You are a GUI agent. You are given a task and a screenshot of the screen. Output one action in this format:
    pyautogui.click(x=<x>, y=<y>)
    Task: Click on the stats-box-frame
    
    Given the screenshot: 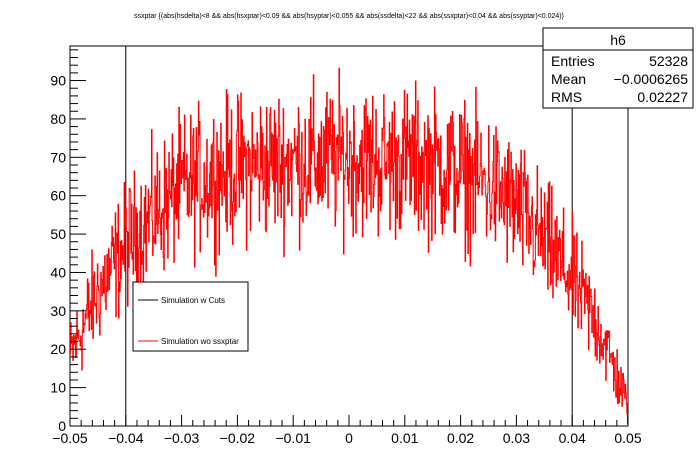 What is the action you would take?
    pyautogui.click(x=618, y=68)
    